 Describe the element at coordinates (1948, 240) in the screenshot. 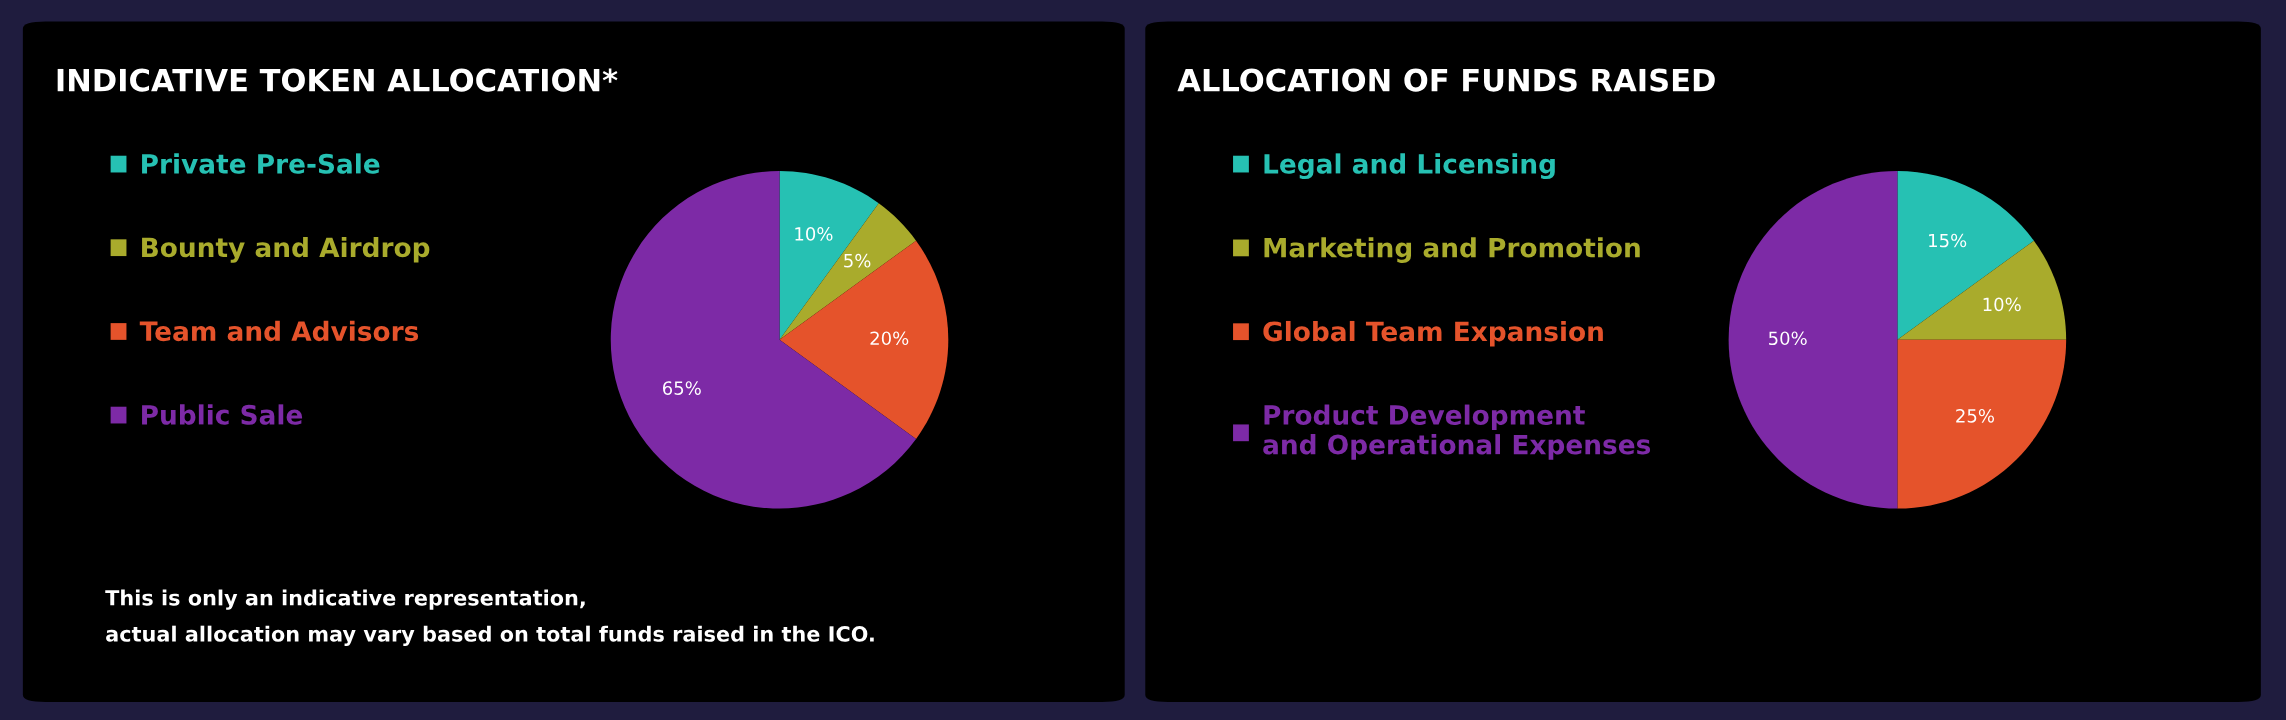

I see `data-label: 15%` at that location.